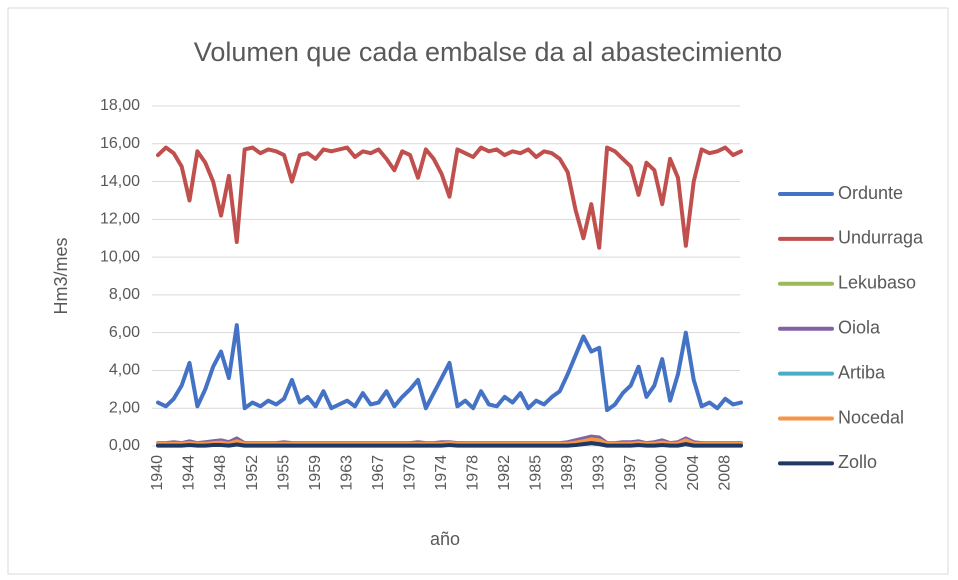 The image size is (958, 580). Describe the element at coordinates (252, 473) in the screenshot. I see `x-tick-label: 1952` at that location.